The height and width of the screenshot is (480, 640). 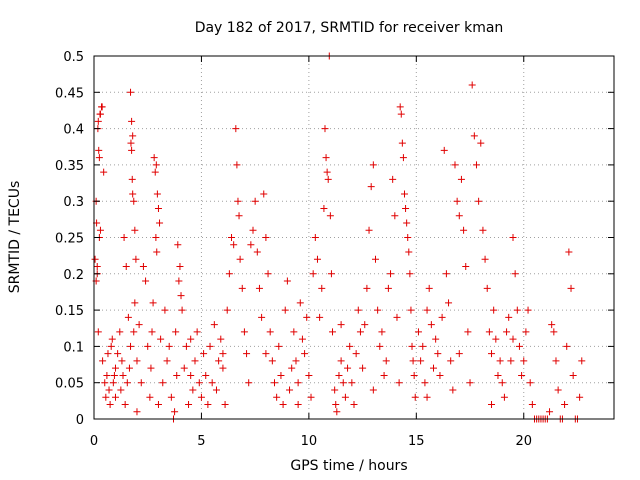 What do you see at coordinates (69, 239) in the screenshot?
I see `y-tick-label: 0.25` at bounding box center [69, 239].